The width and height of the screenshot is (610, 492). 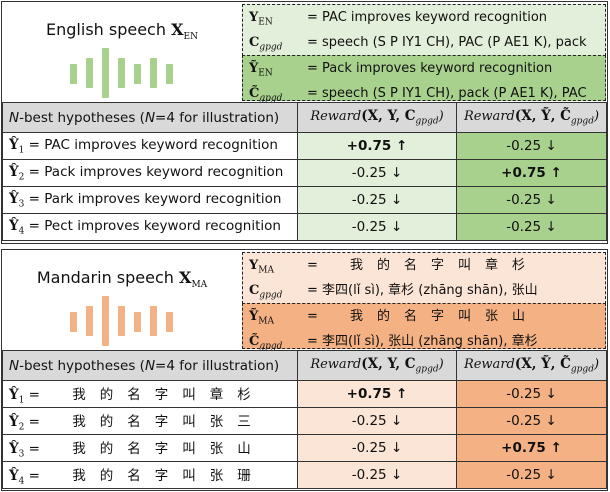 What do you see at coordinates (542, 116) in the screenshot?
I see `reward-args: (X, Ỹ, C̃` at bounding box center [542, 116].